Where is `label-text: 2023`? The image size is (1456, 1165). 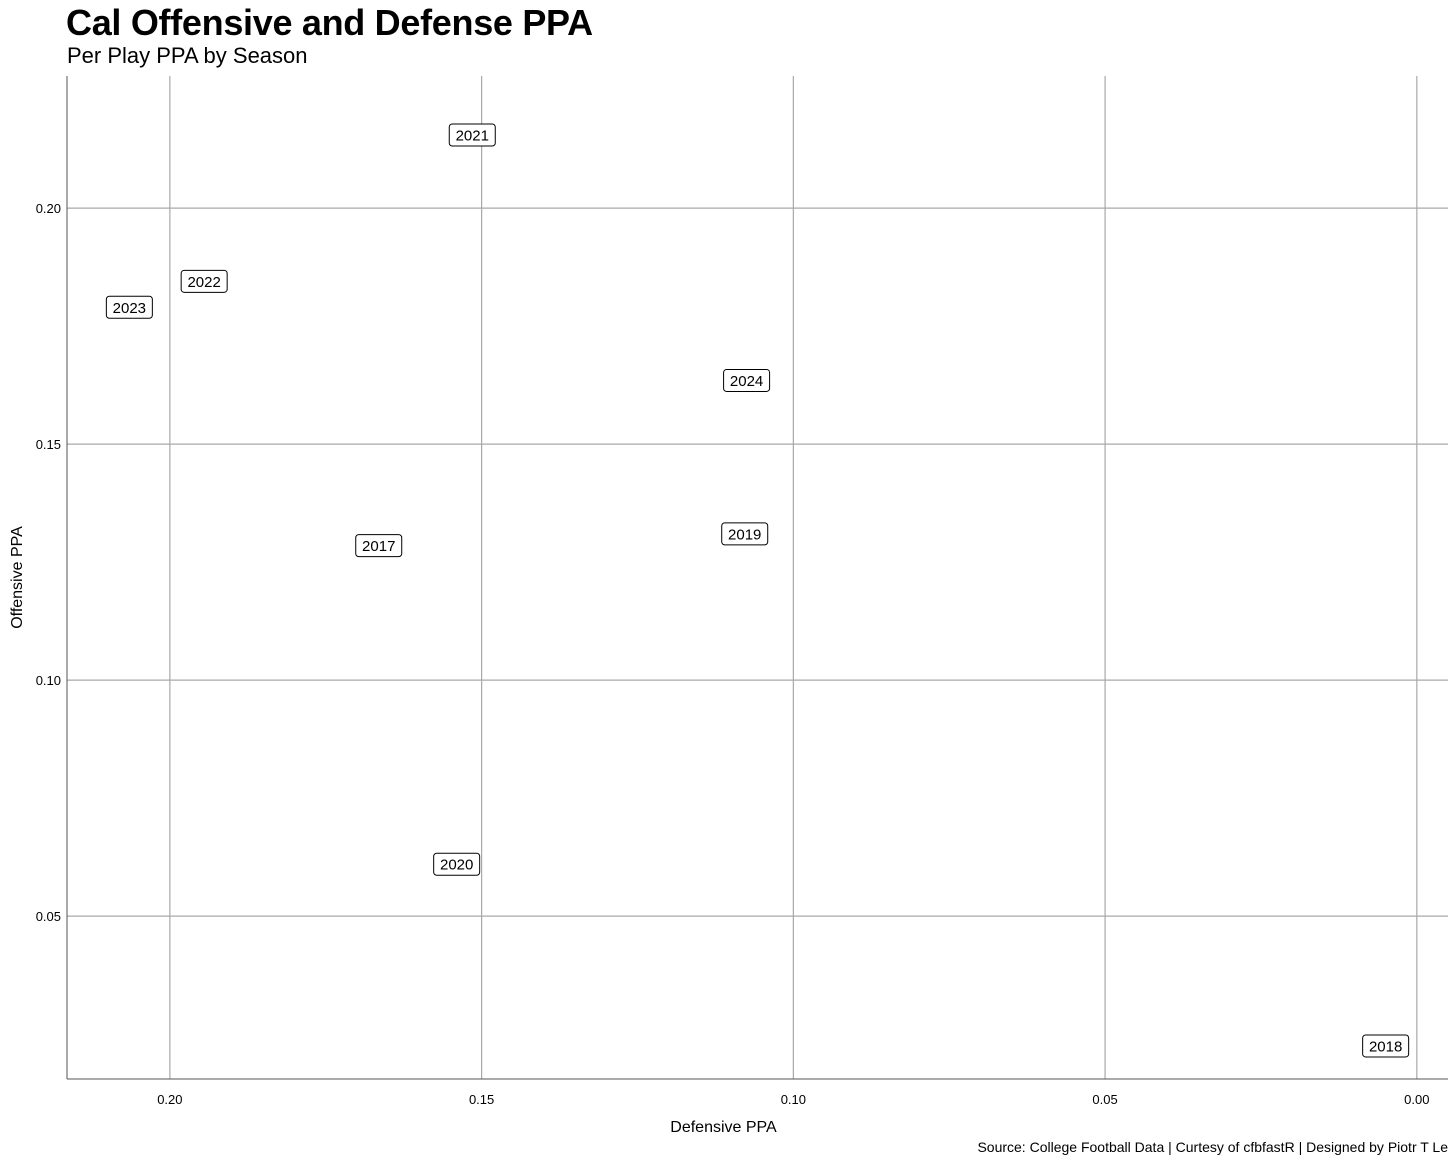 label-text: 2023 is located at coordinates (129, 308).